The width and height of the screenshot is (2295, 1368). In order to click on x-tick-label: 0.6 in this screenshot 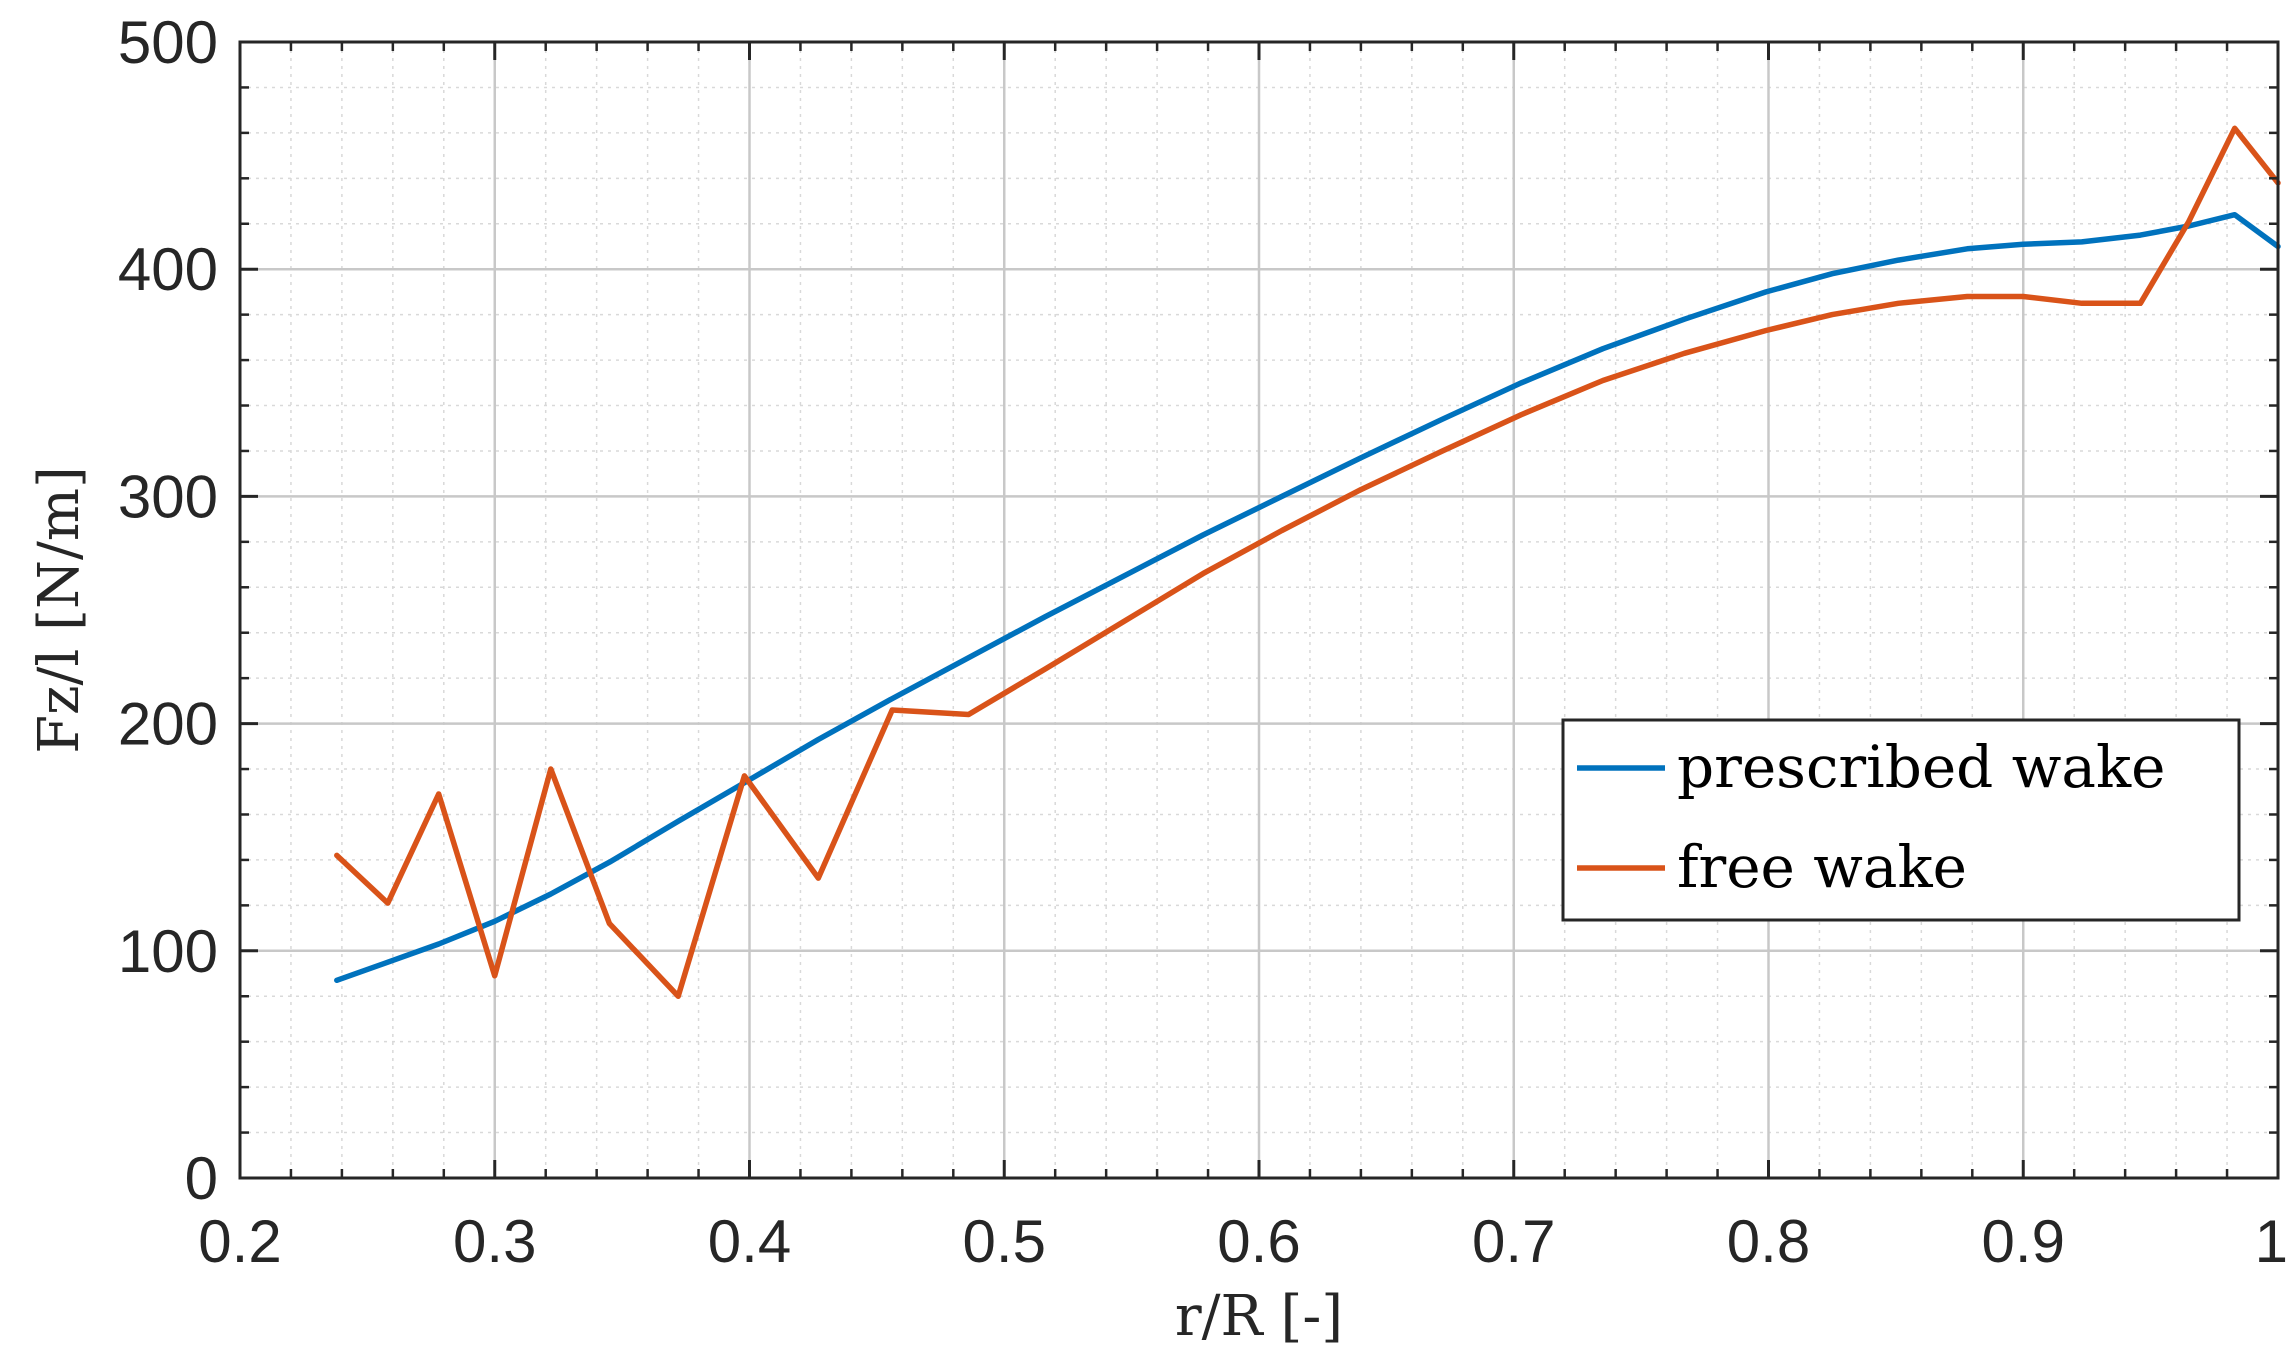, I will do `click(1258, 1241)`.